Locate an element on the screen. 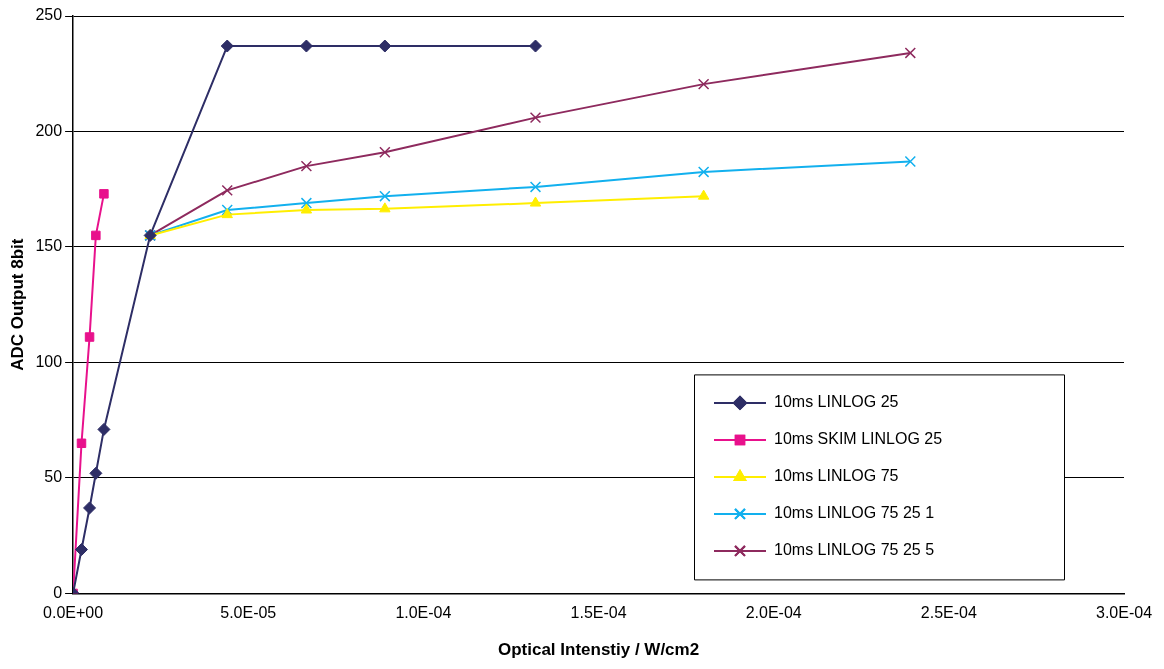 This screenshot has height=669, width=1164. x-tick-label: 2.5E-04 is located at coordinates (948, 613).